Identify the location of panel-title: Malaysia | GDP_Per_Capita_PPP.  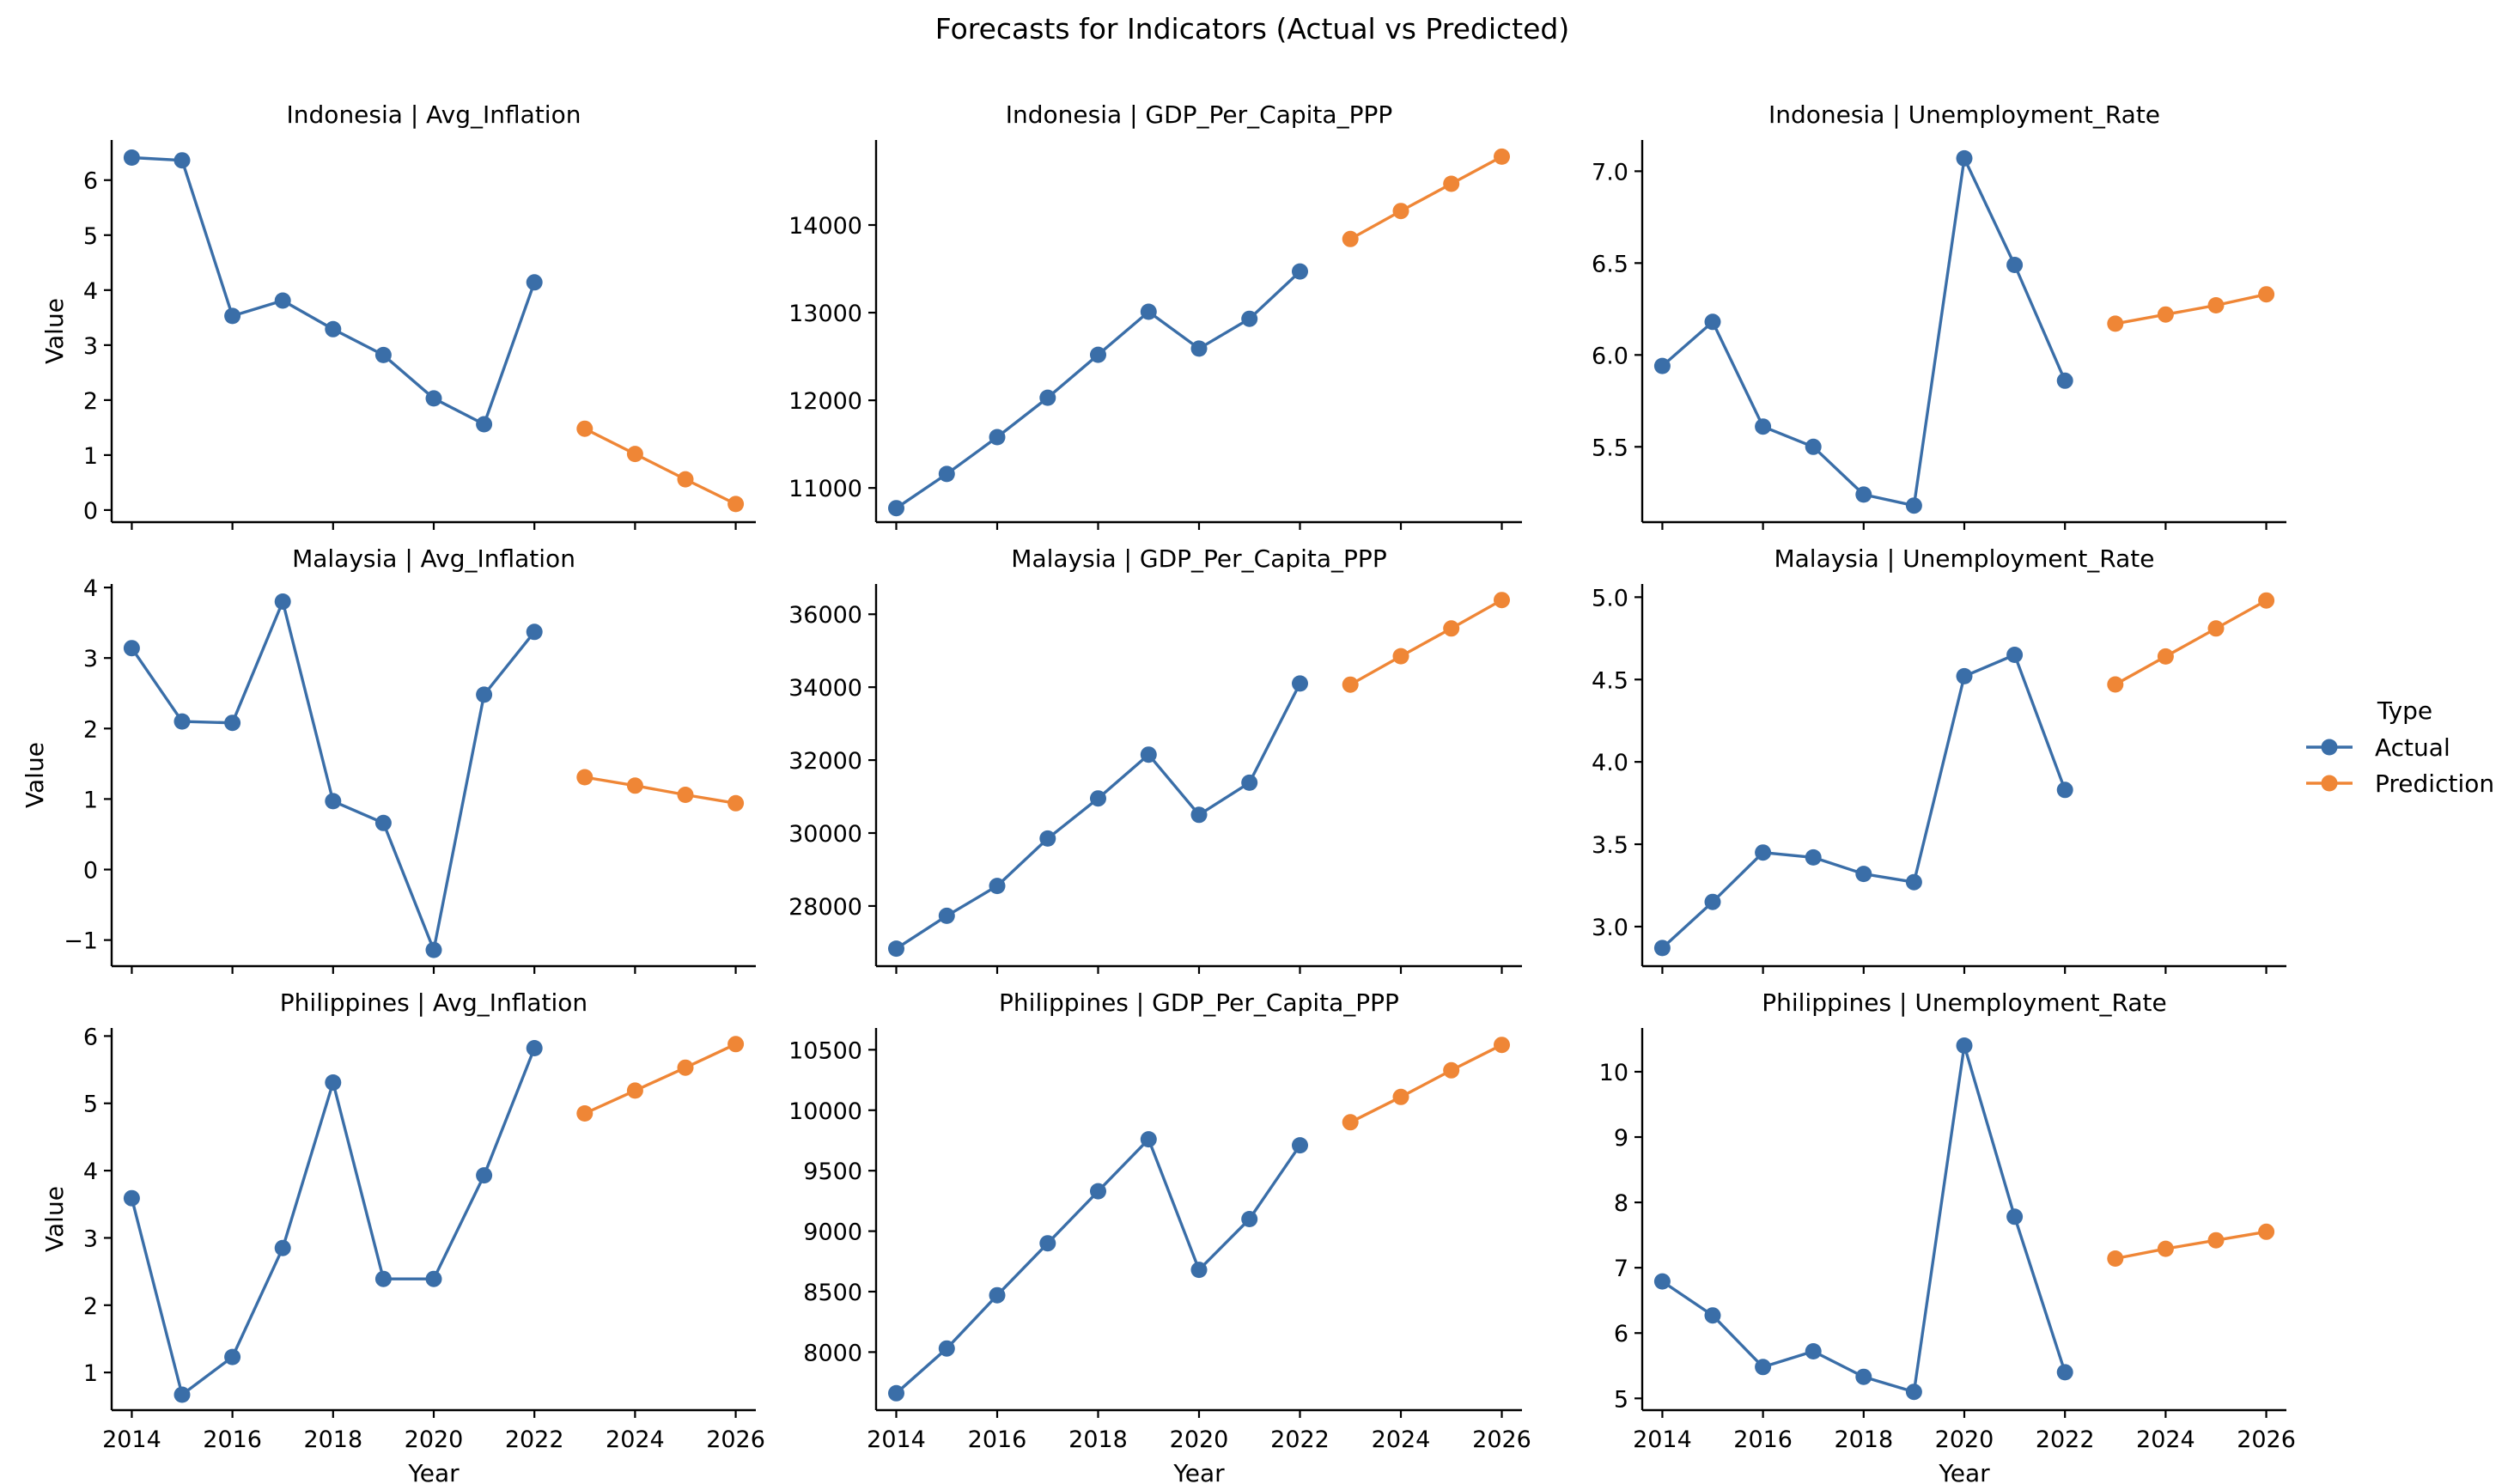
(1198, 559).